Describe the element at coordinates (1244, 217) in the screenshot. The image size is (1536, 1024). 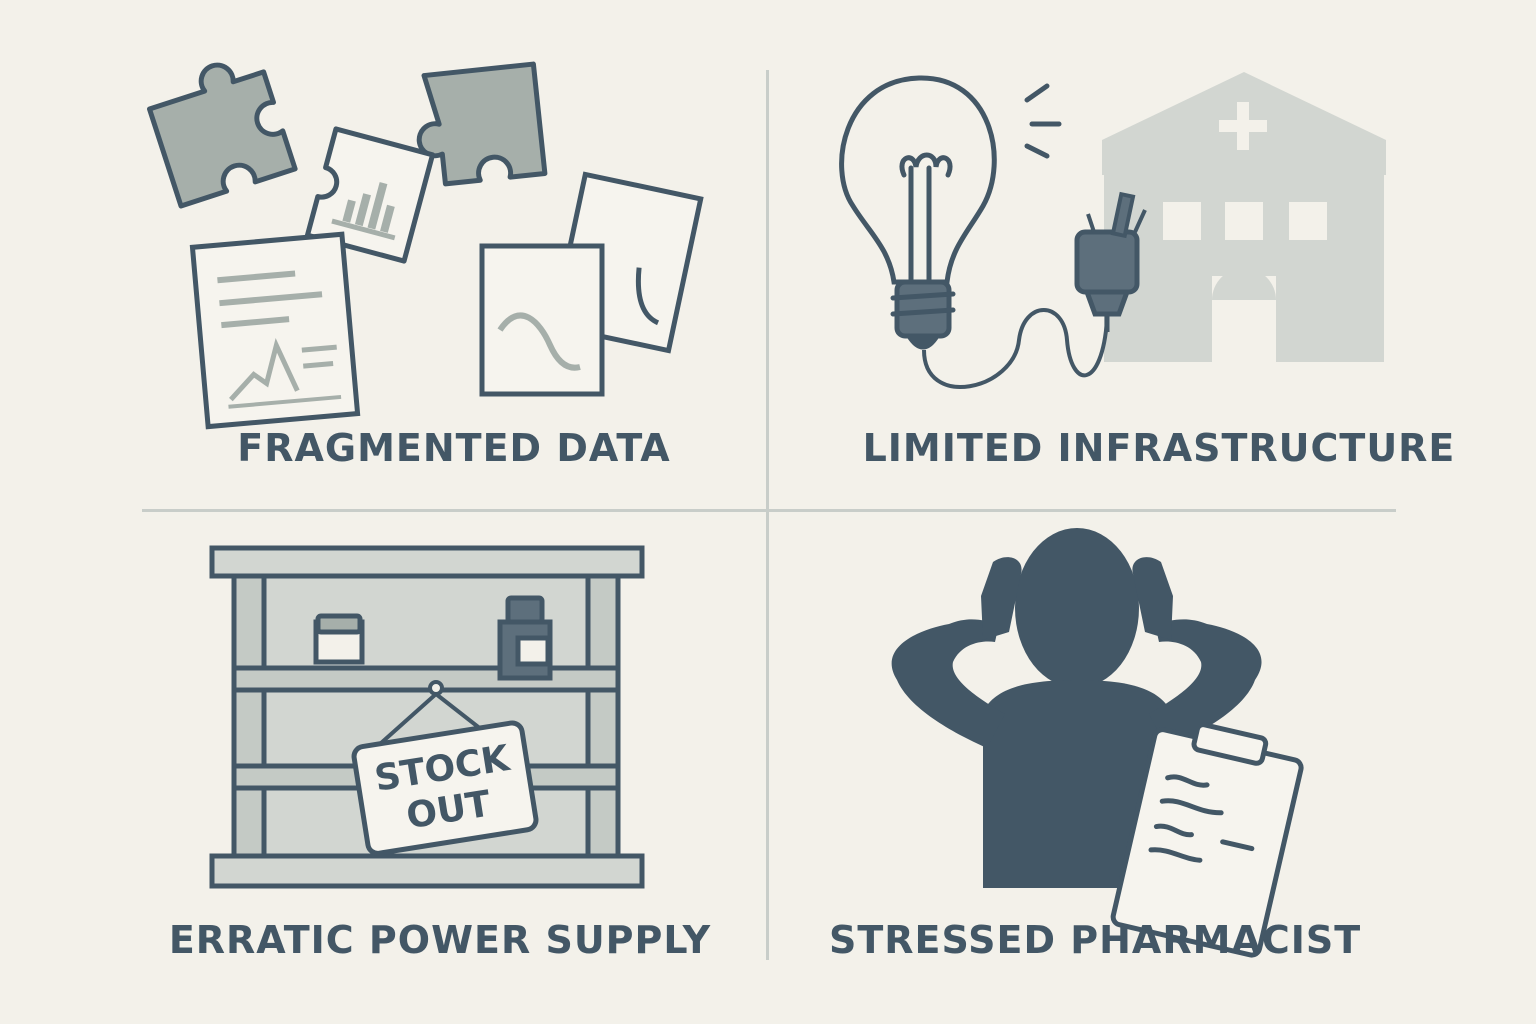
I see `hospital-icon` at that location.